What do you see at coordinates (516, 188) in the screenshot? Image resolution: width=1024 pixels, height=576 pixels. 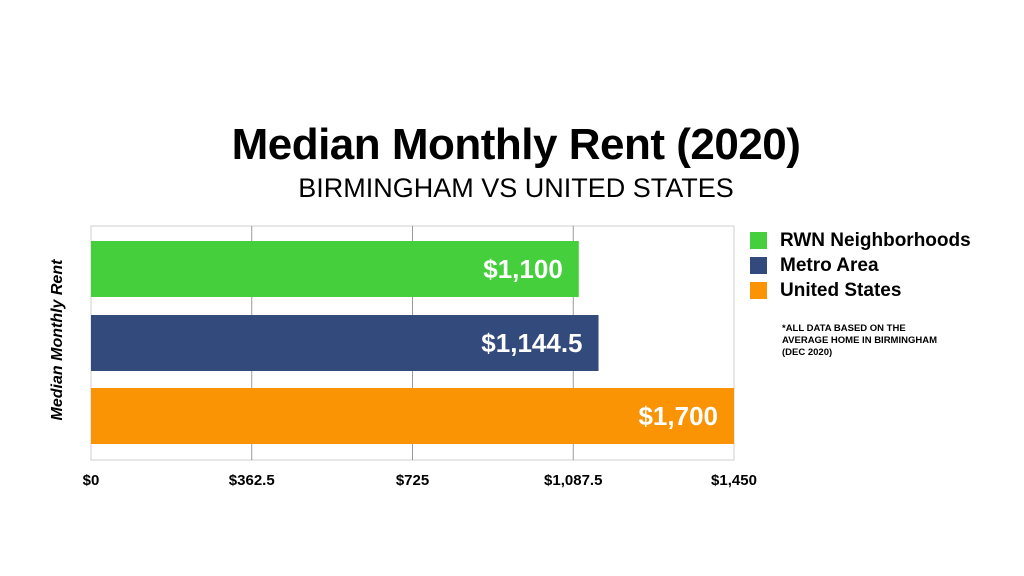 I see `chart-subtitle: BIRMINGHAM VS UNITED STATES` at bounding box center [516, 188].